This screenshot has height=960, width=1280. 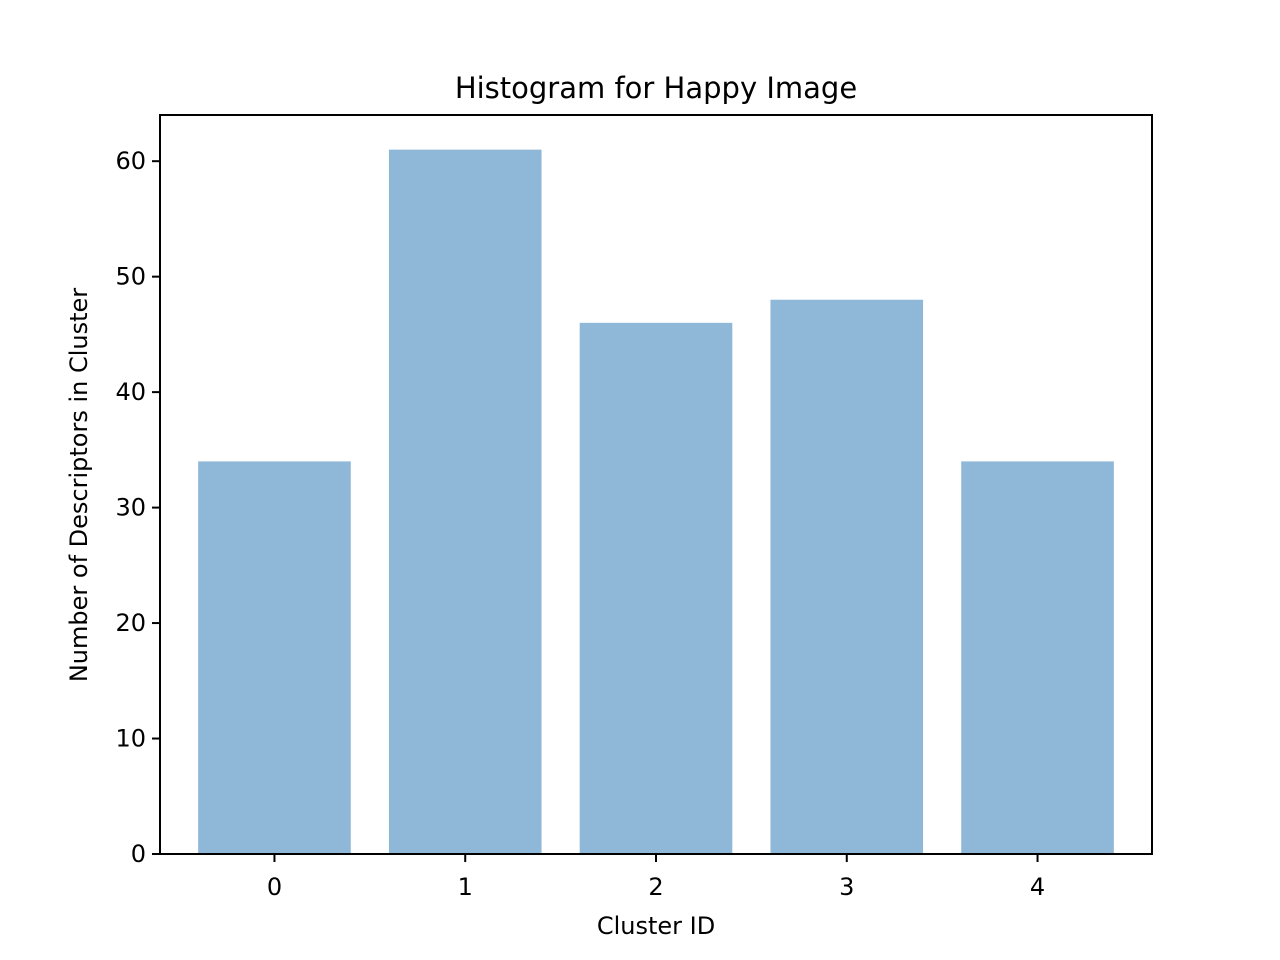 What do you see at coordinates (465, 887) in the screenshot?
I see `x-tick-label: 1` at bounding box center [465, 887].